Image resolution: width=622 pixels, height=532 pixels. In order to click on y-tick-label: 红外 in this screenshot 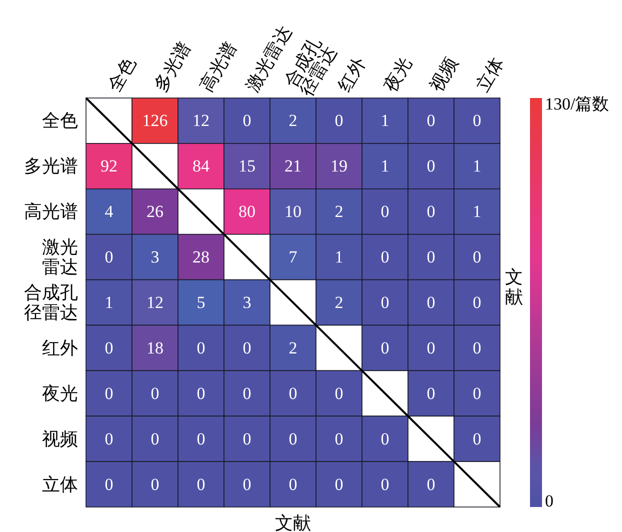, I will do `click(60, 348)`.